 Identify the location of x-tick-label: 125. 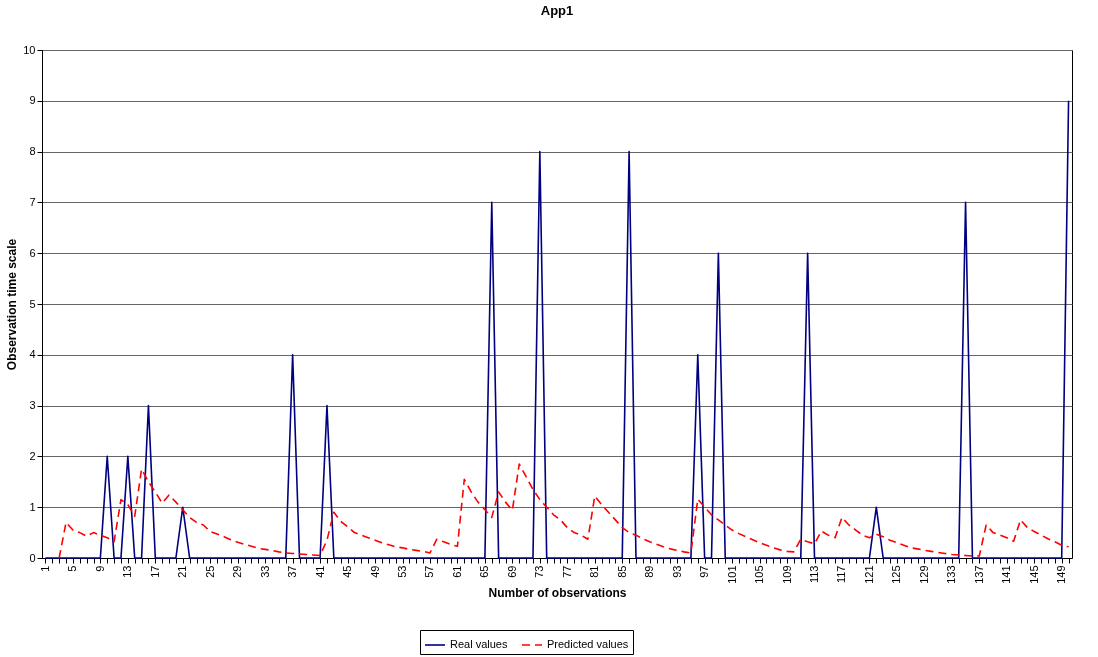
(896, 574).